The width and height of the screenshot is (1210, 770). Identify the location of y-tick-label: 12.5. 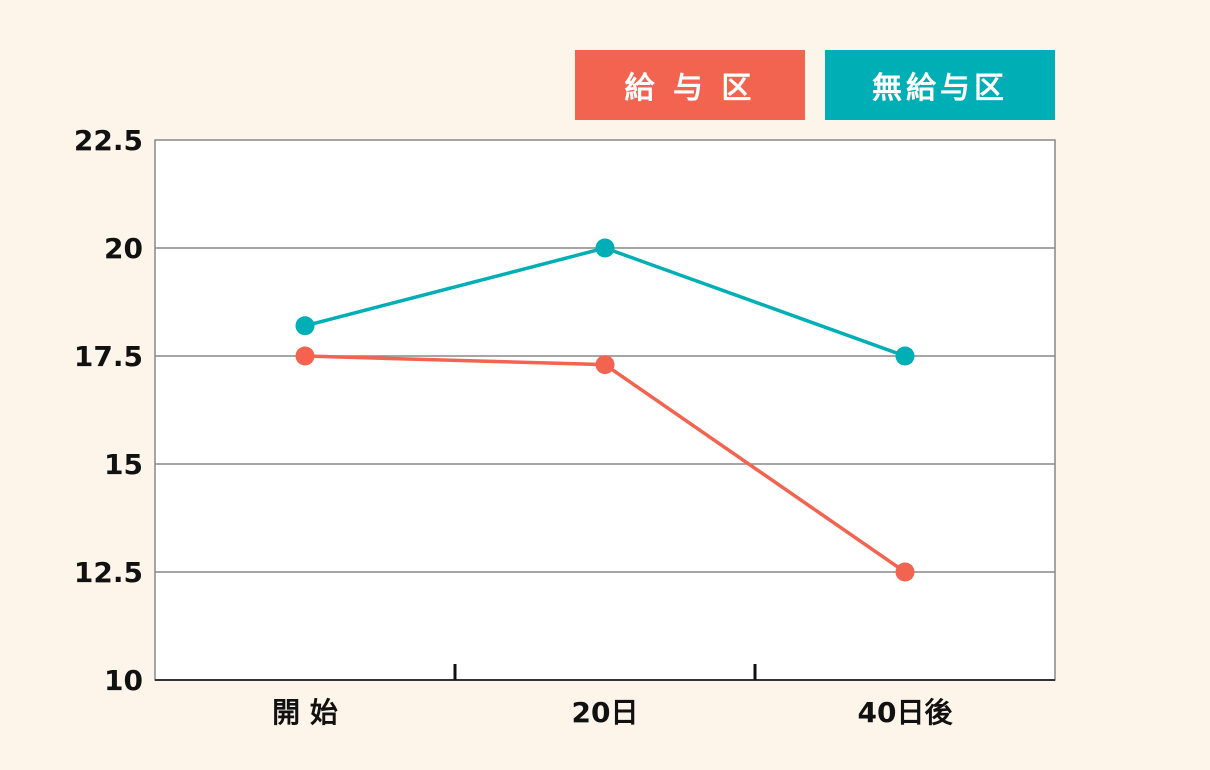
(108, 572).